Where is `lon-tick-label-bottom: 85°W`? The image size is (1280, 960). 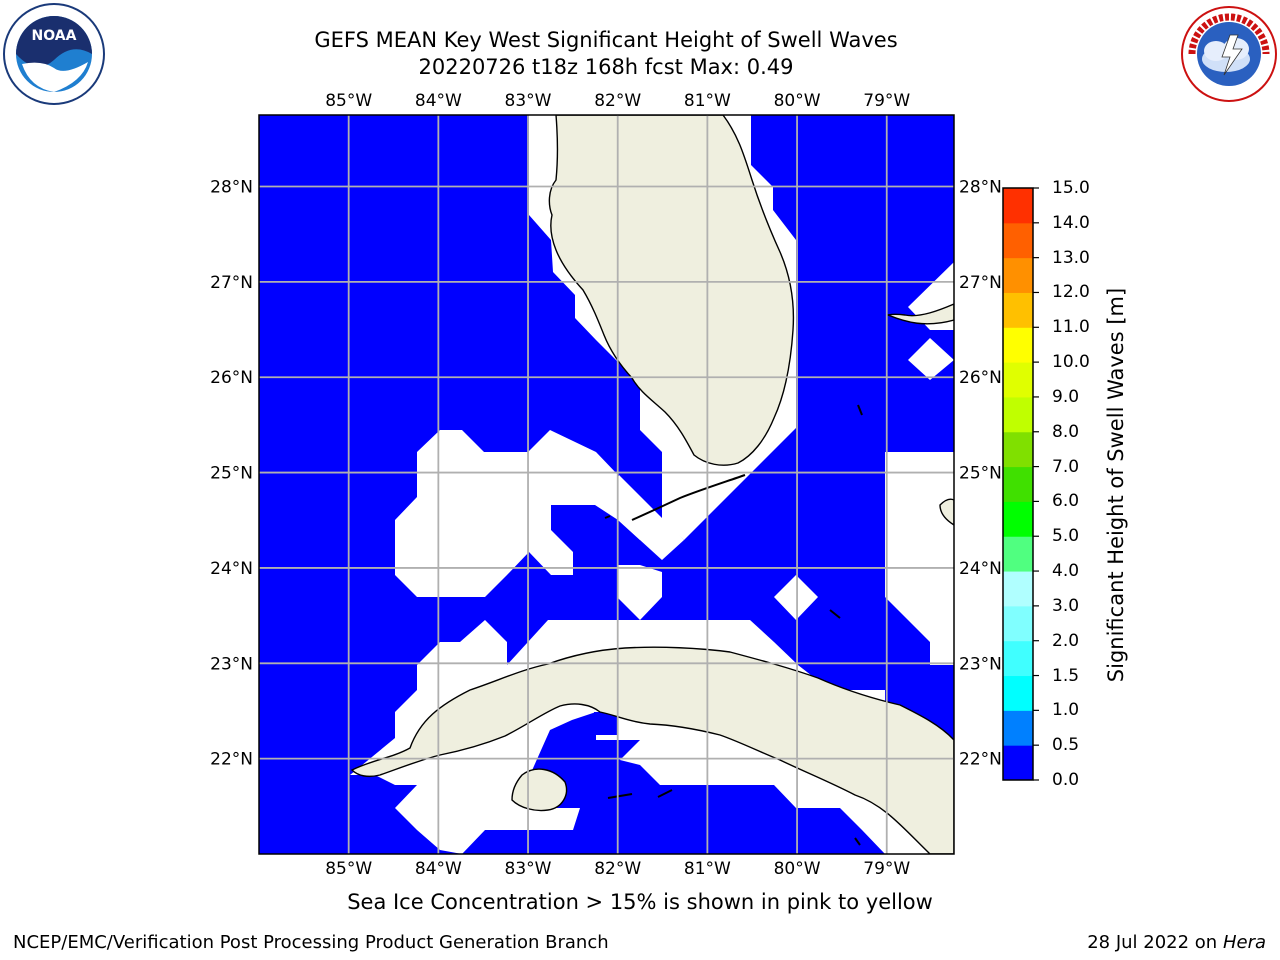 lon-tick-label-bottom: 85°W is located at coordinates (348, 869).